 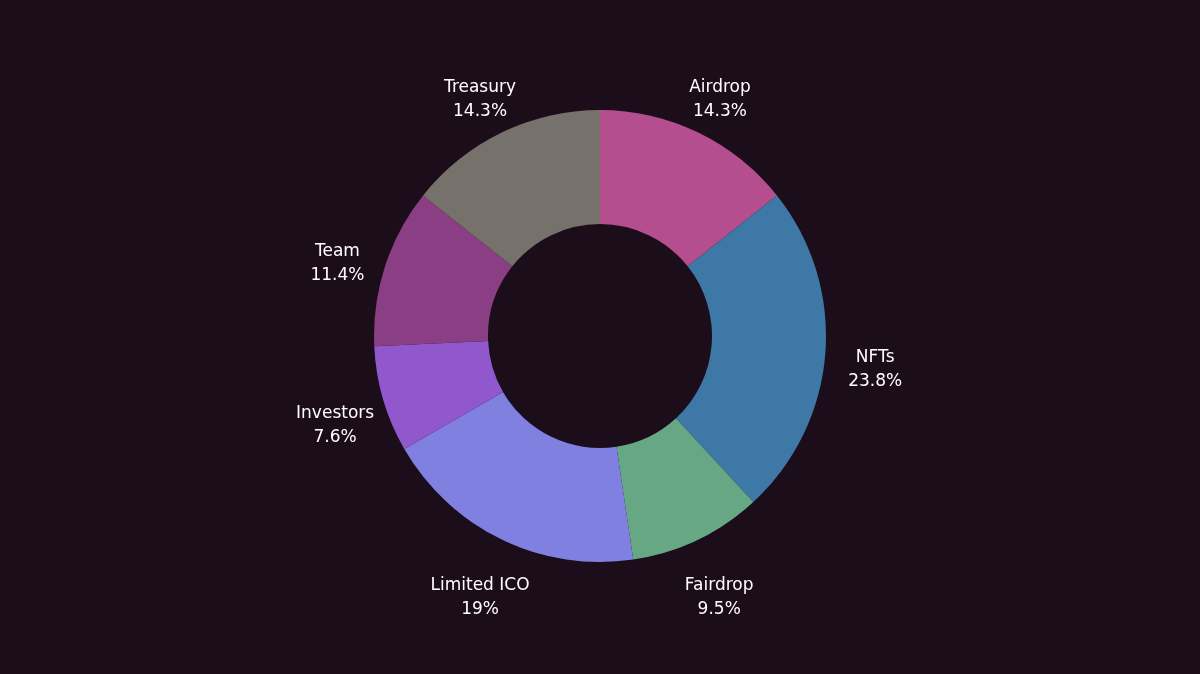 I want to click on data-label: 7.6%, so click(x=335, y=436).